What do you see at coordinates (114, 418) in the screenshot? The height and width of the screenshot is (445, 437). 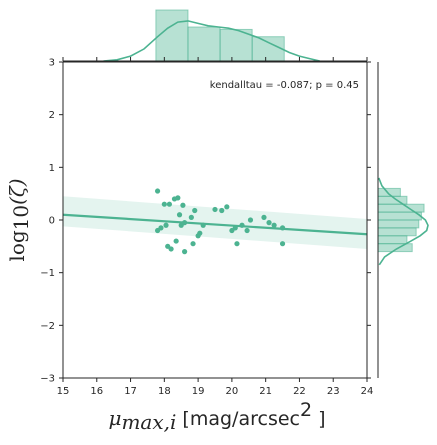 I see `x-axis-label-symbol: μ` at bounding box center [114, 418].